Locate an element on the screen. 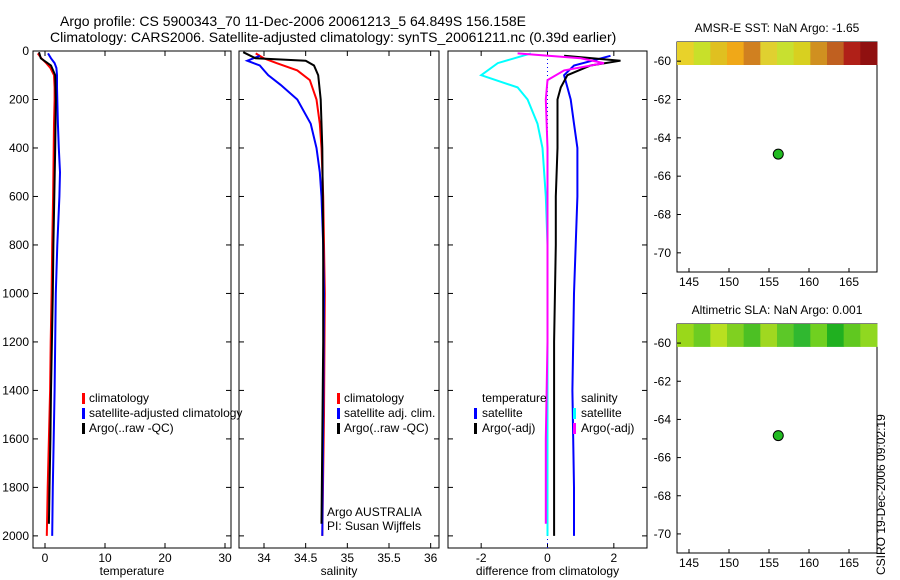 This screenshot has height=580, width=900. temperature-ytick-label: 1200 is located at coordinates (15, 342).